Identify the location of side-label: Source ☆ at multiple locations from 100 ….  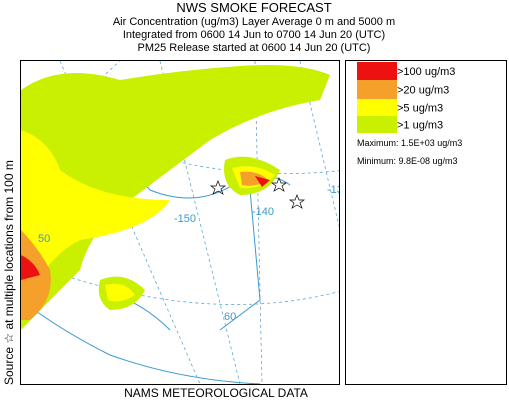
(9, 272).